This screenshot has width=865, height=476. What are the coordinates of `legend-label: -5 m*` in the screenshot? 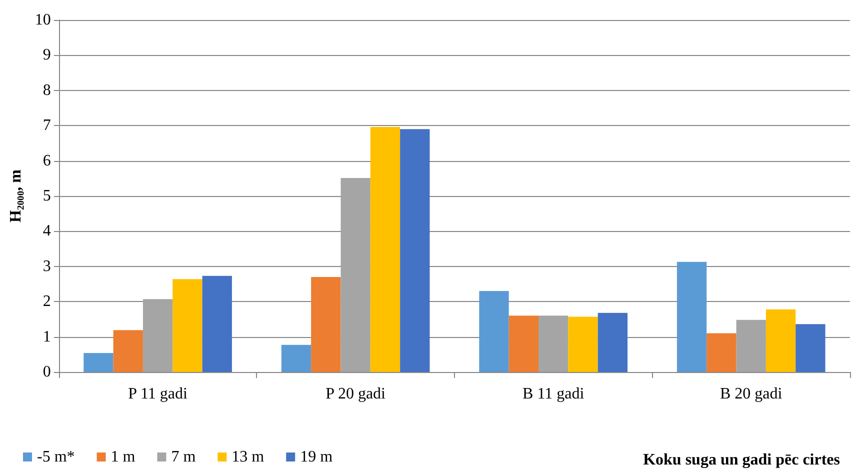 It's located at (56, 457).